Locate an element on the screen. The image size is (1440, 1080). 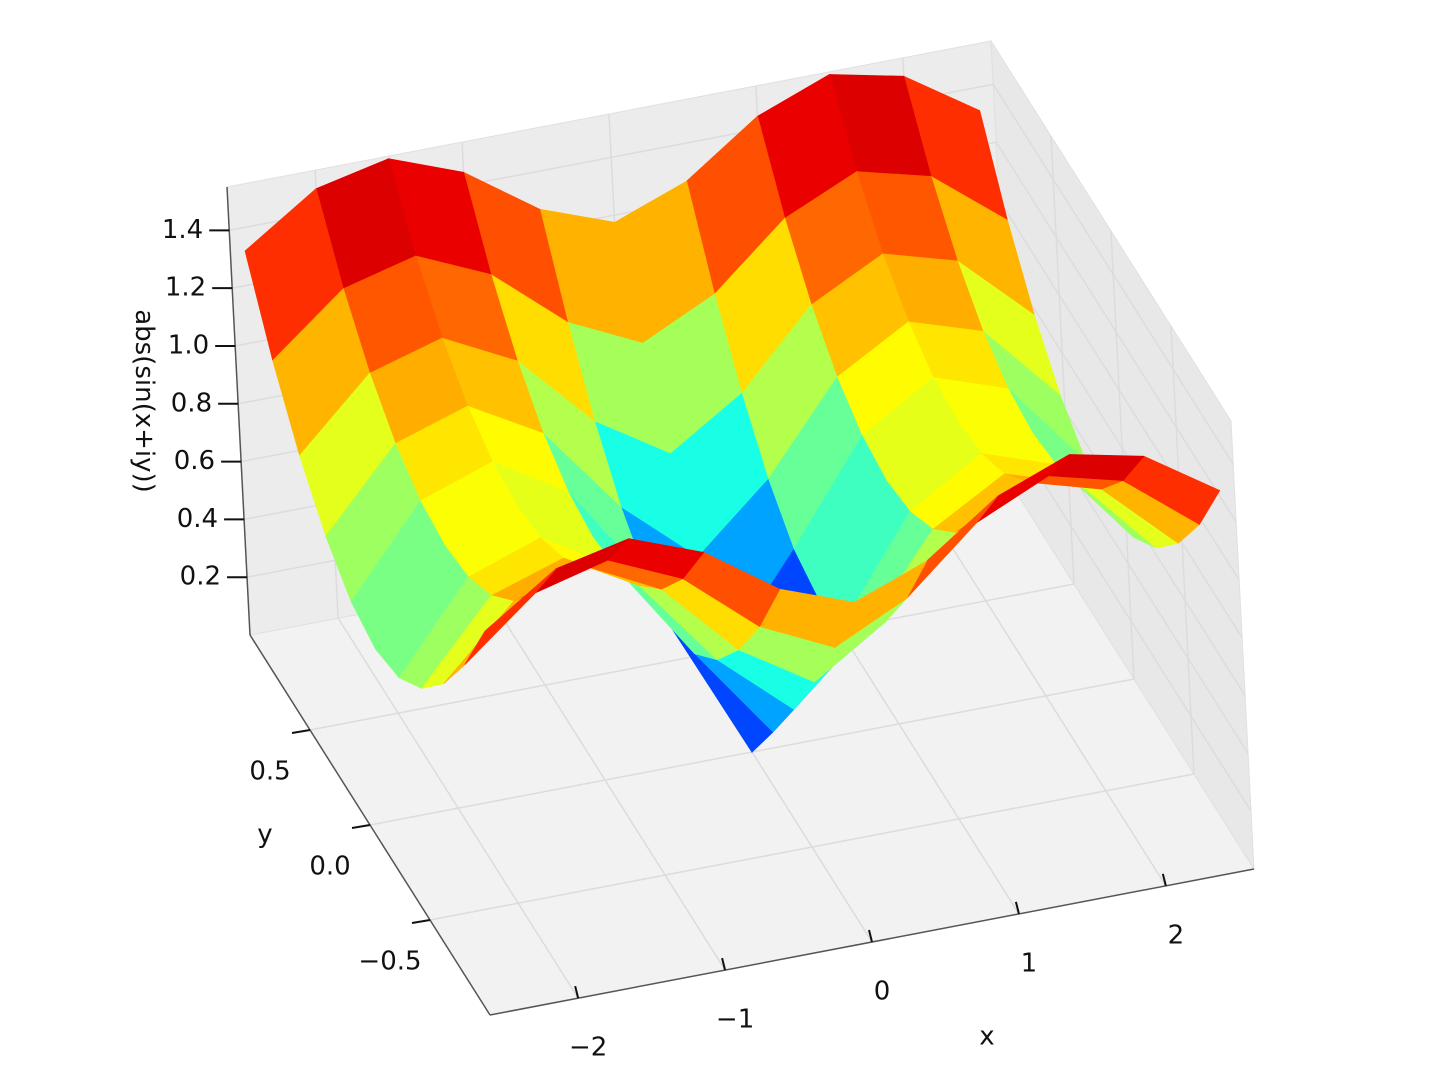
z-tick-label: 1.2 is located at coordinates (185, 288).